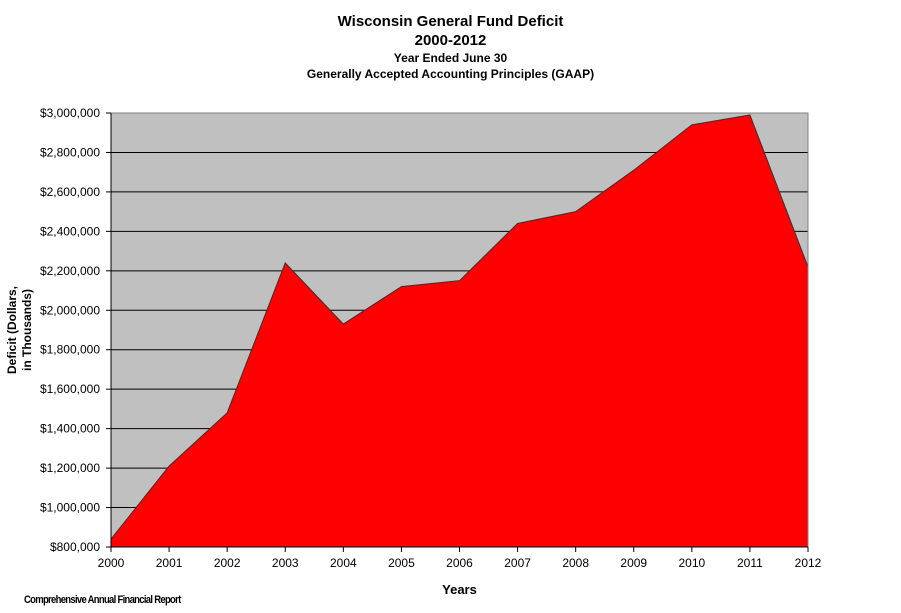 This screenshot has height=613, width=901. Describe the element at coordinates (401, 563) in the screenshot. I see `x-tick-label: 2005` at that location.